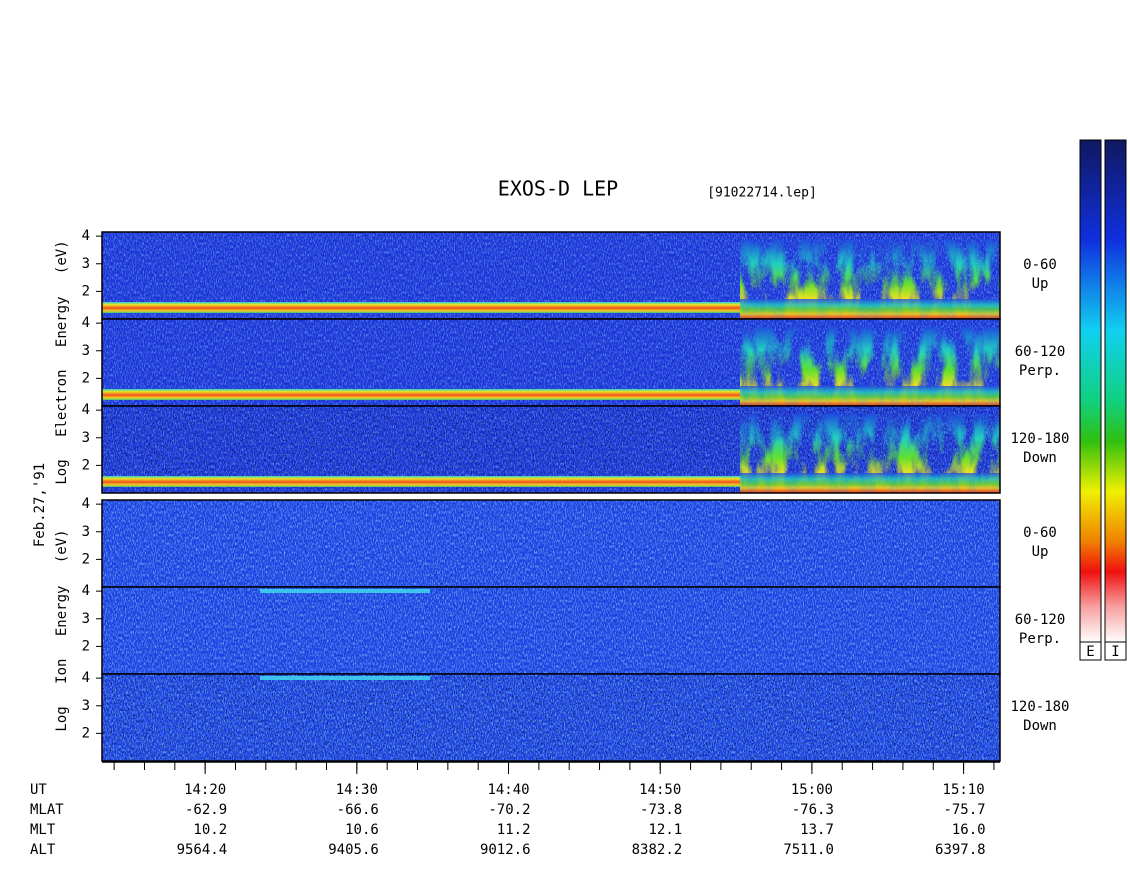 This screenshot has height=875, width=1130. What do you see at coordinates (808, 850) in the screenshot?
I see `row-value: 7511.0` at bounding box center [808, 850].